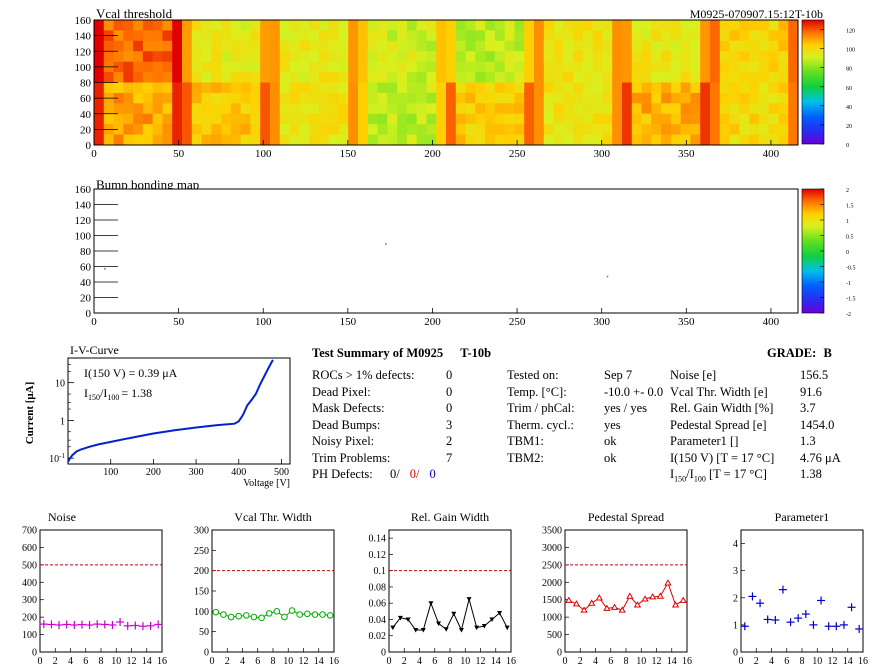 The height and width of the screenshot is (672, 896). Describe the element at coordinates (432, 322) in the screenshot. I see `x-tick-label: 200` at that location.